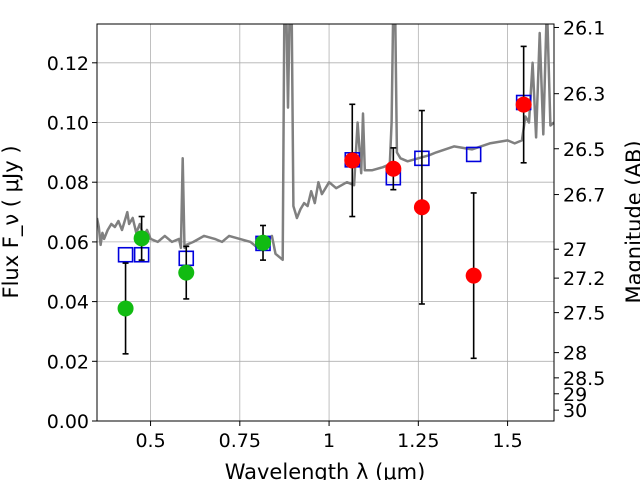 The image size is (640, 480). Describe the element at coordinates (68, 183) in the screenshot. I see `y-tick-label: 0.08` at that location.